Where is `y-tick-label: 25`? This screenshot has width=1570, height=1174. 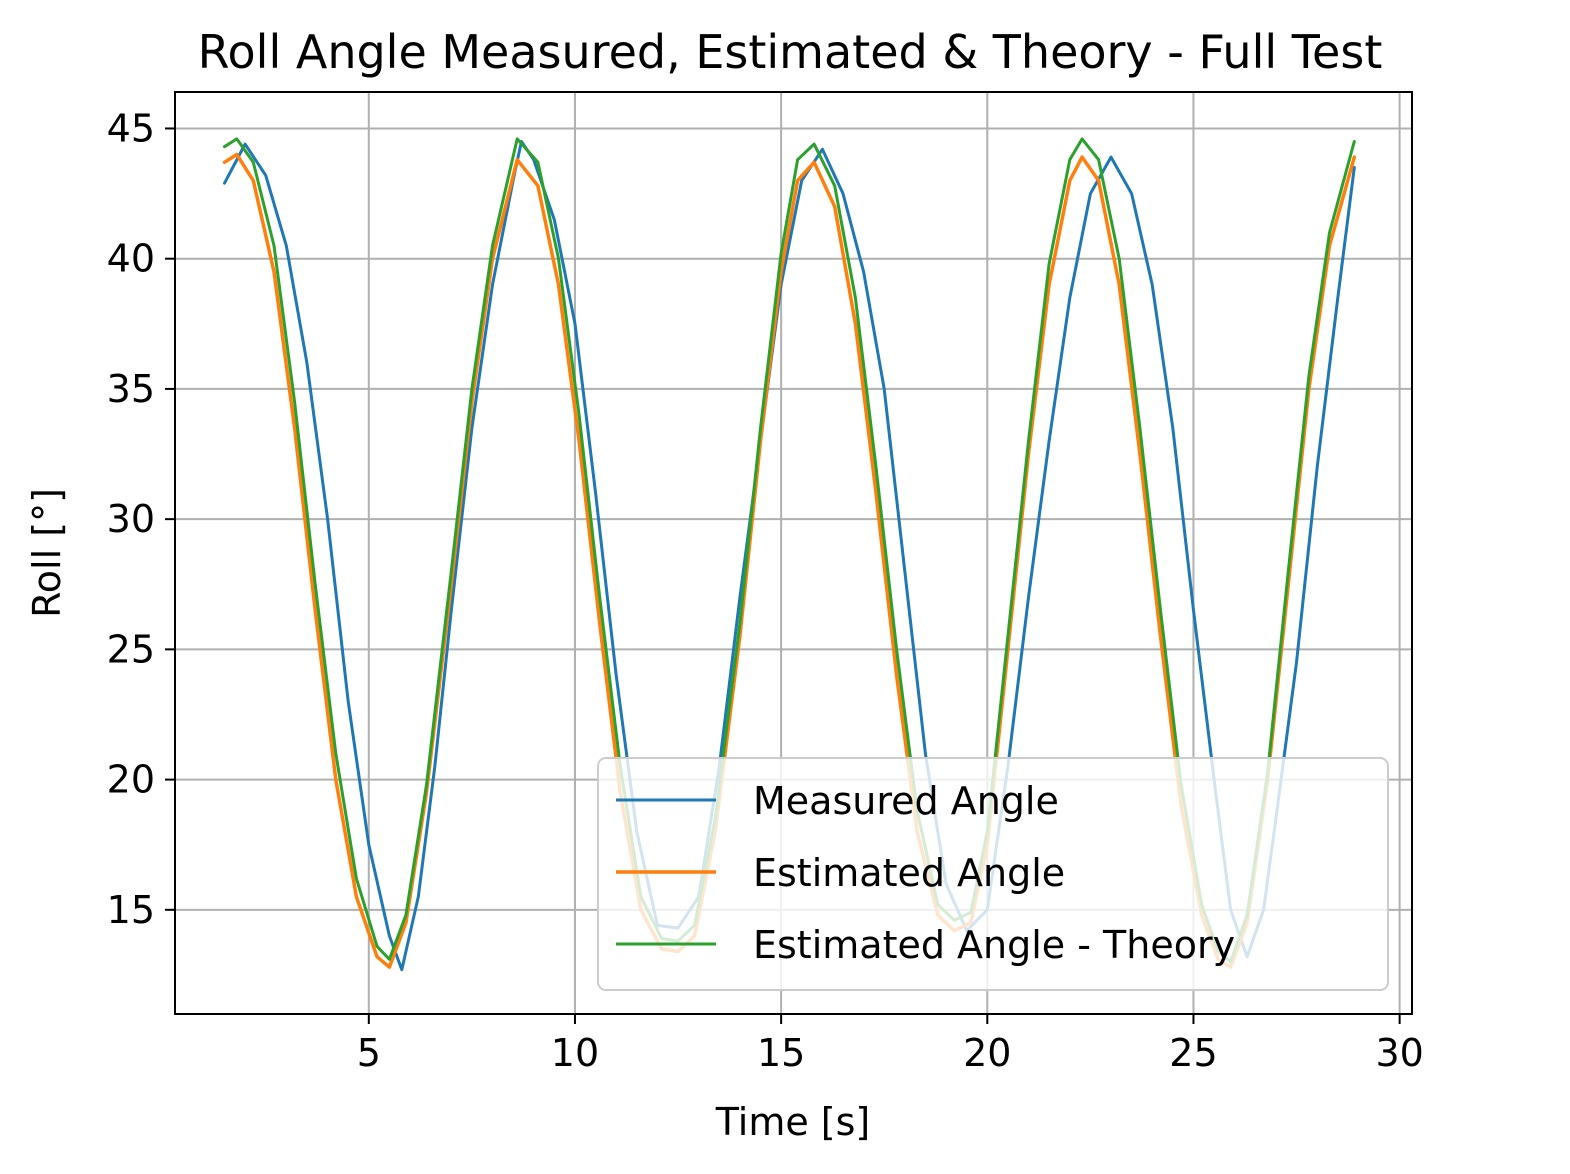 y-tick-label: 25 is located at coordinates (131, 649).